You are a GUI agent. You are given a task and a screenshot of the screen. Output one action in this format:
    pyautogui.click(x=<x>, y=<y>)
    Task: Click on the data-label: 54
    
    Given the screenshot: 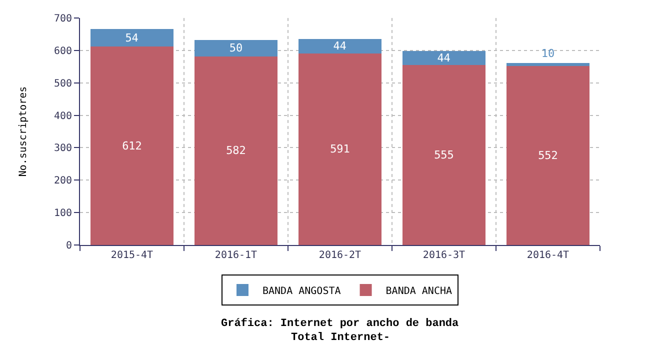 What is the action you would take?
    pyautogui.click(x=132, y=37)
    